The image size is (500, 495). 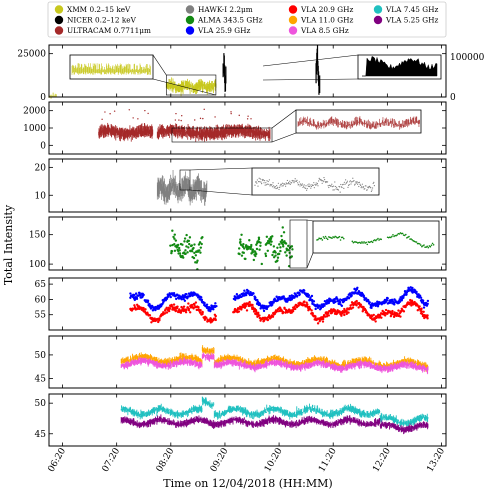 What do you see at coordinates (41, 196) in the screenshot?
I see `y-tick-label: 10` at bounding box center [41, 196].